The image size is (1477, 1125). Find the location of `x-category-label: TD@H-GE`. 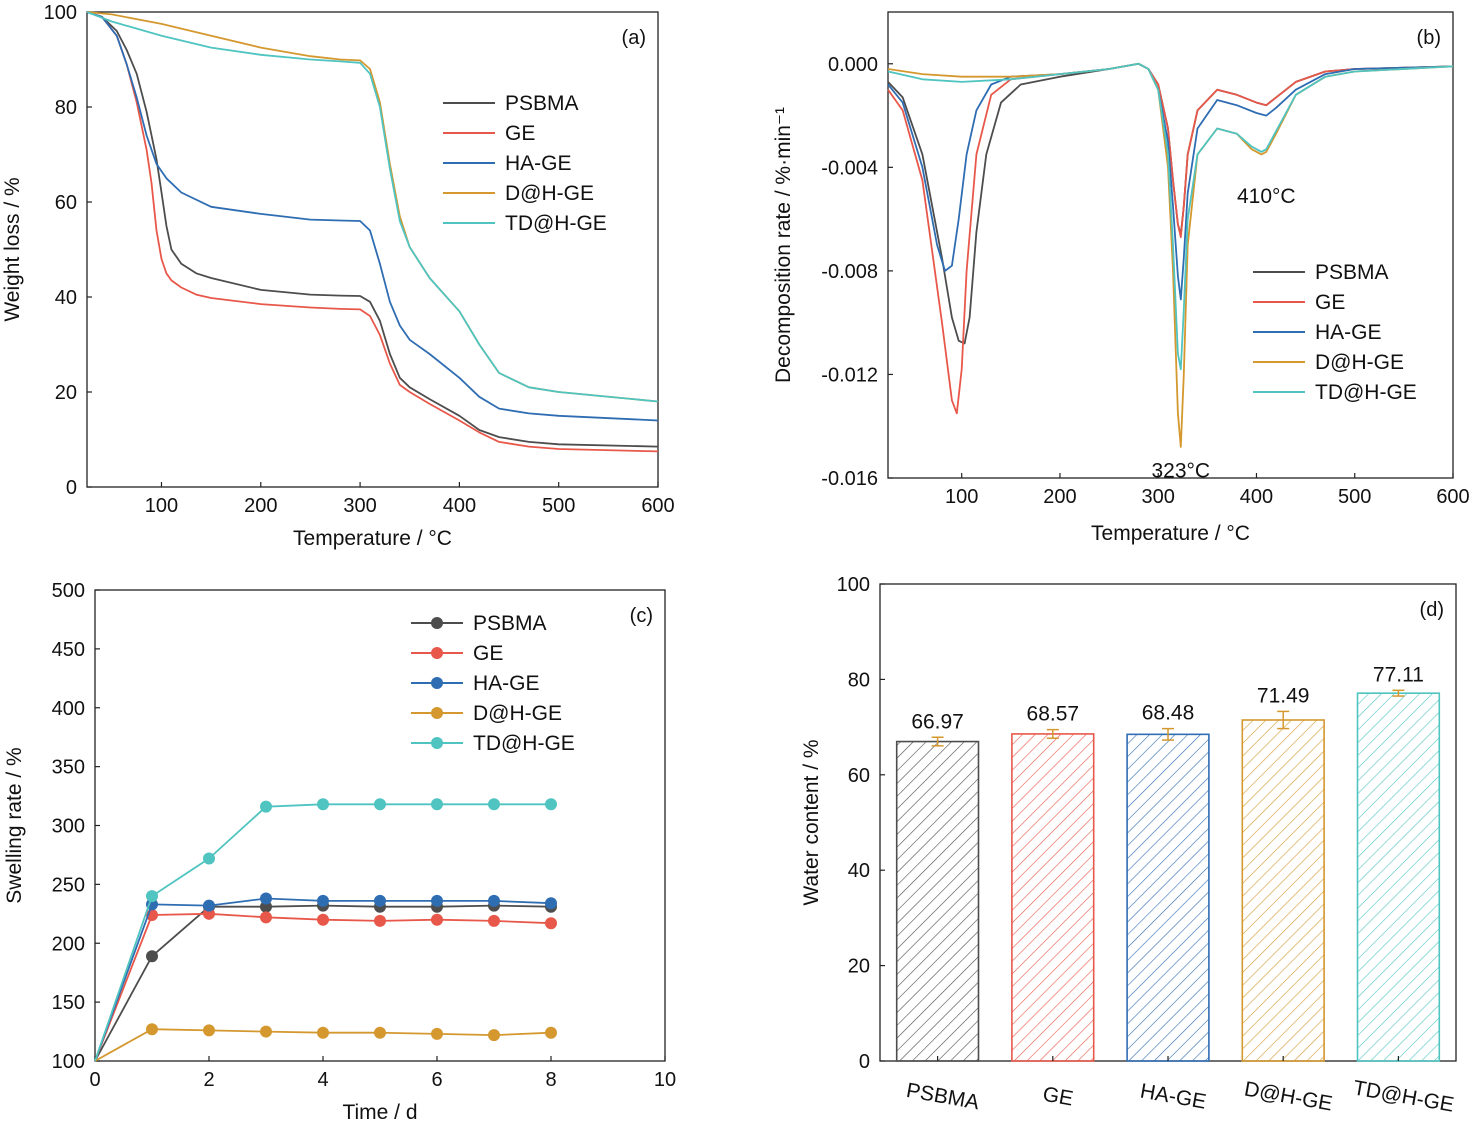

x-category-label: TD@H-GE is located at coordinates (1403, 1096).